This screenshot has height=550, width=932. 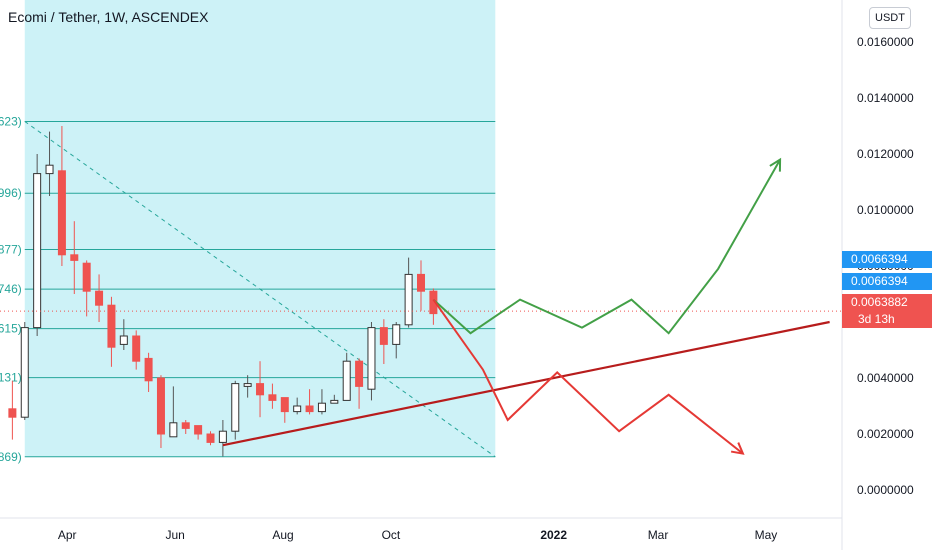 What do you see at coordinates (890, 18) in the screenshot?
I see `currency-unit-button: USDT` at bounding box center [890, 18].